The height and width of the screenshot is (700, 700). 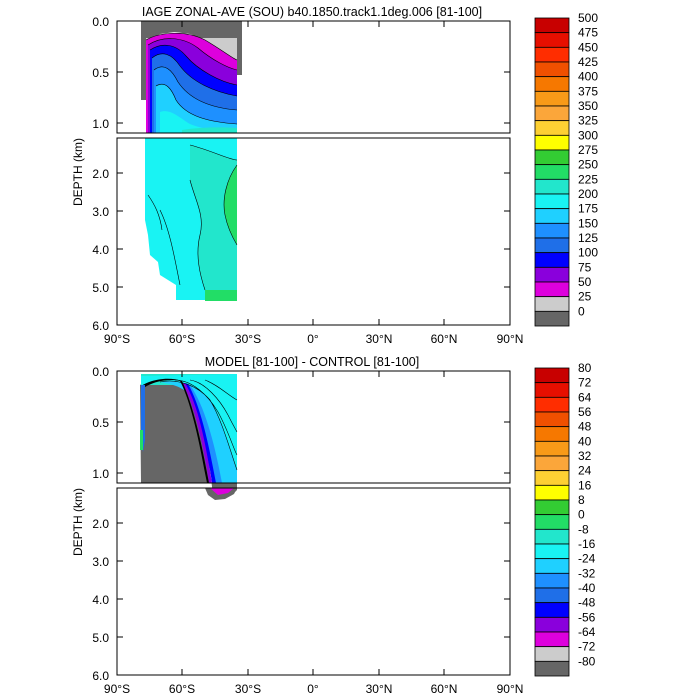 I want to click on colorbar-label: -24, so click(x=587, y=559).